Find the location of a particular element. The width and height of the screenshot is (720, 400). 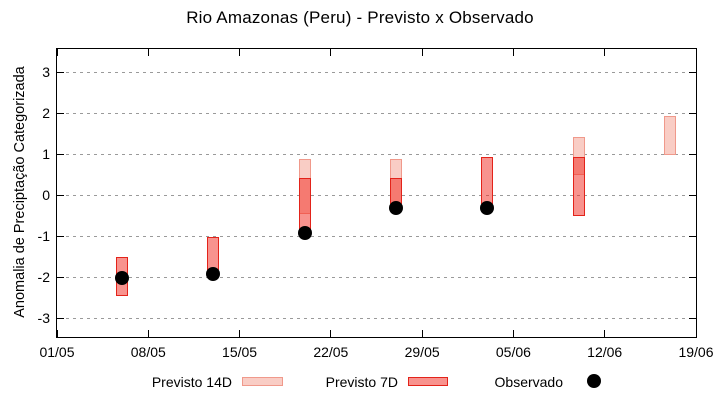

x-tick-label: 22/05 is located at coordinates (331, 352).